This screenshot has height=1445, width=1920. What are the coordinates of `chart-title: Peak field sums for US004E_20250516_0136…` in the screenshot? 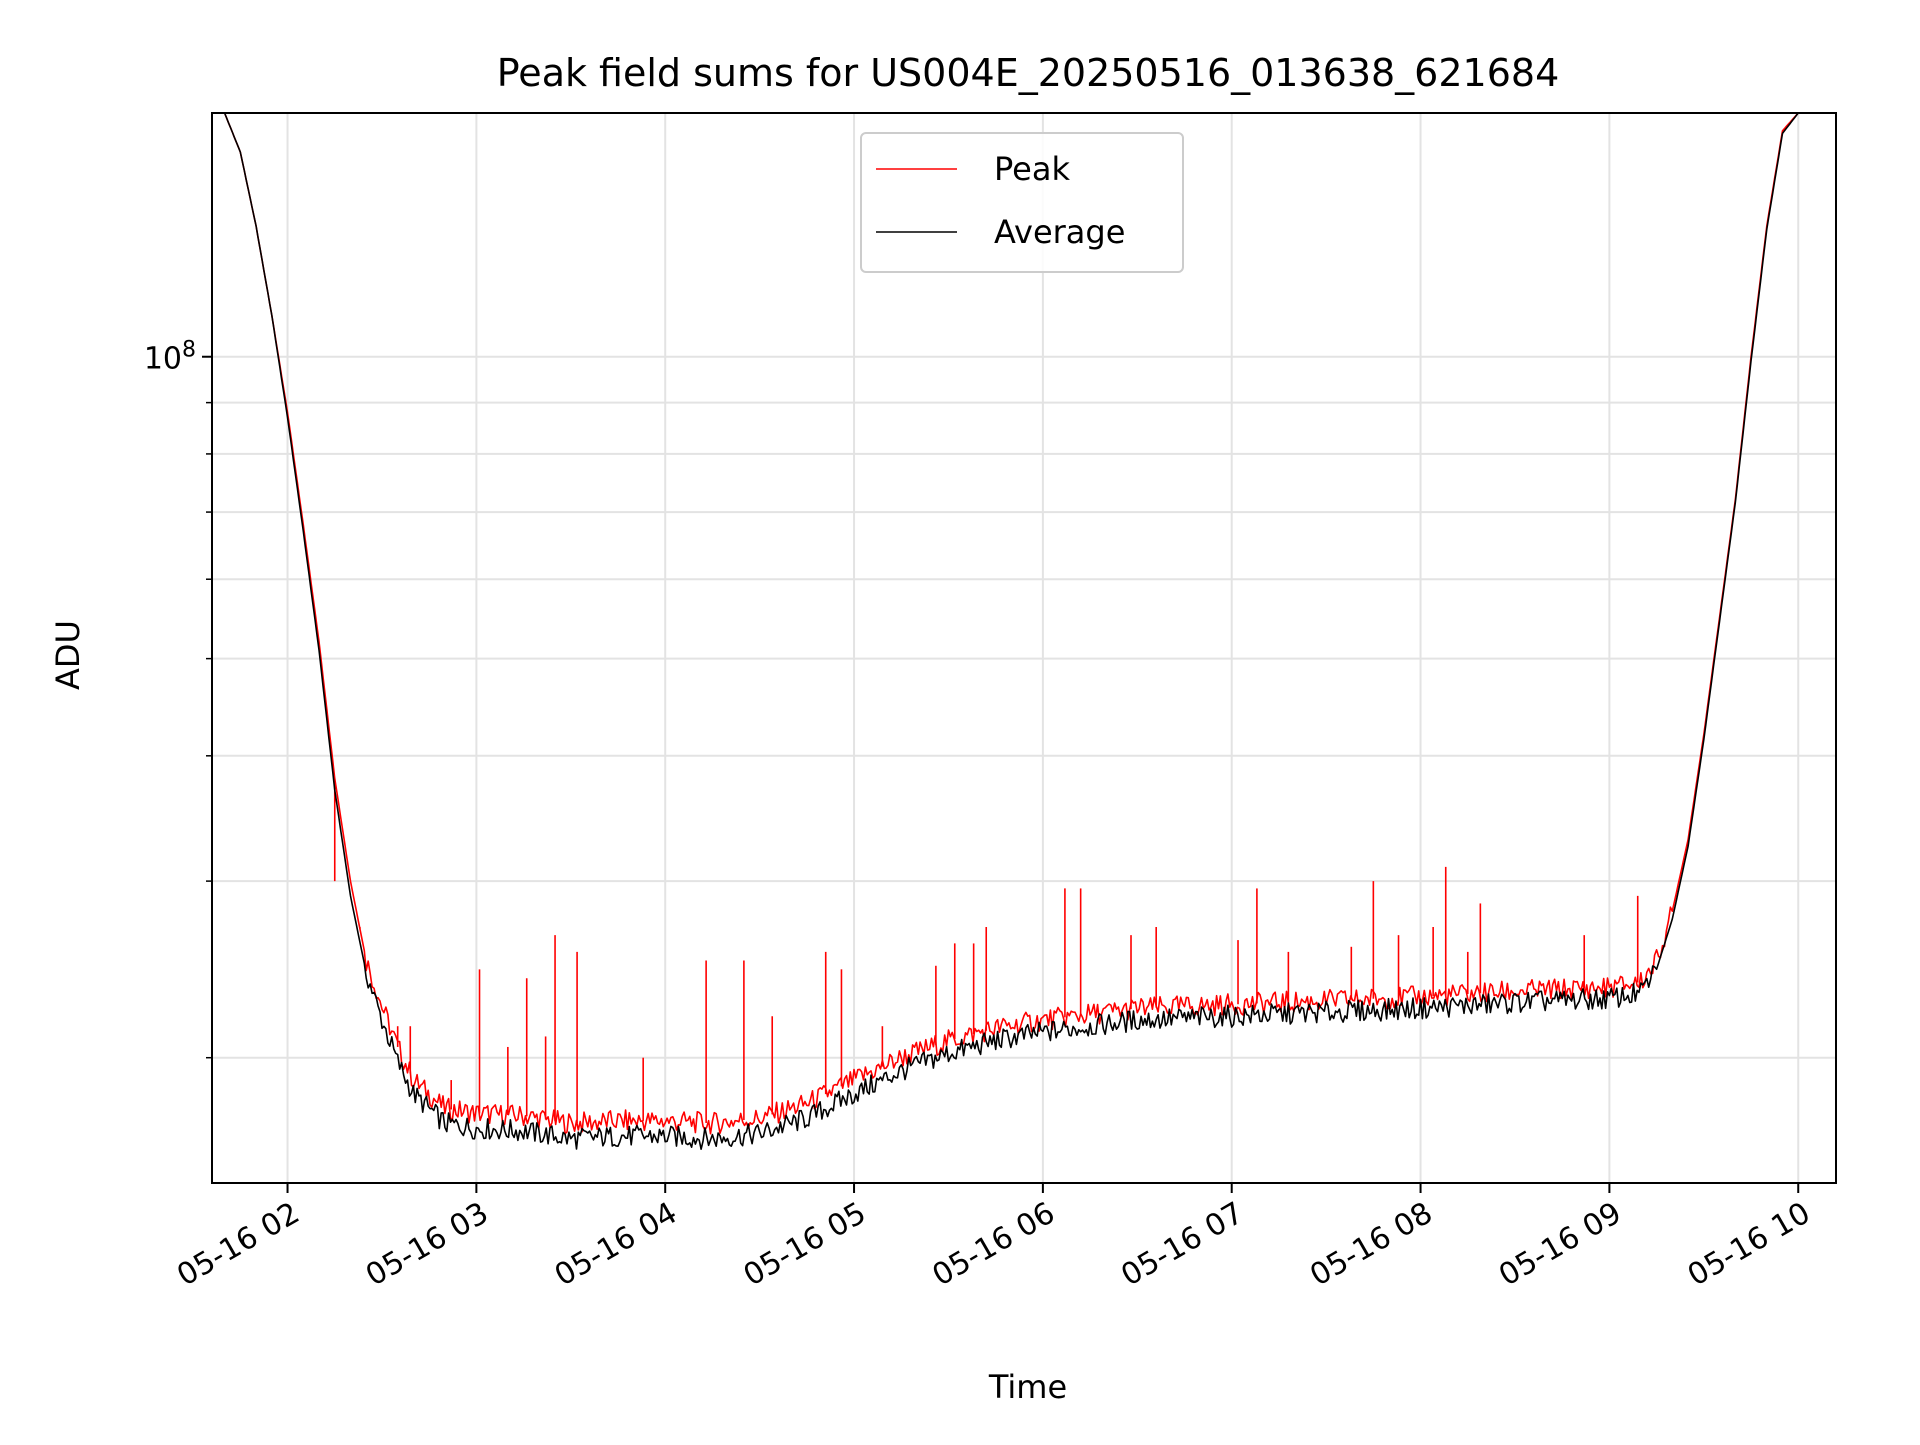 It's located at (1028, 73).